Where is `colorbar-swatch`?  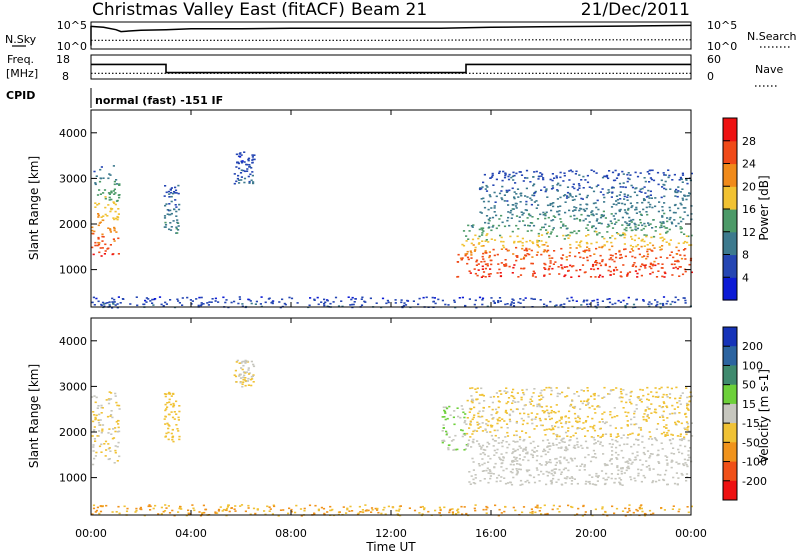 colorbar-swatch is located at coordinates (730, 221).